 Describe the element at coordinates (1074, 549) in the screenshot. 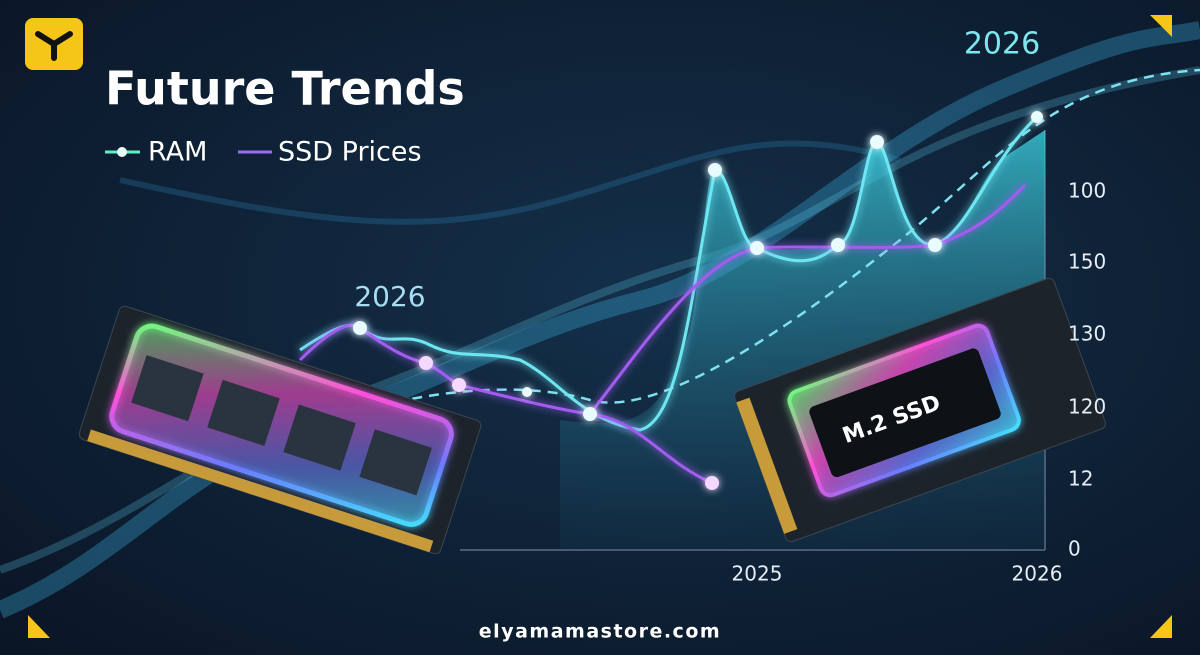

I see `y-axis-label: 0` at that location.